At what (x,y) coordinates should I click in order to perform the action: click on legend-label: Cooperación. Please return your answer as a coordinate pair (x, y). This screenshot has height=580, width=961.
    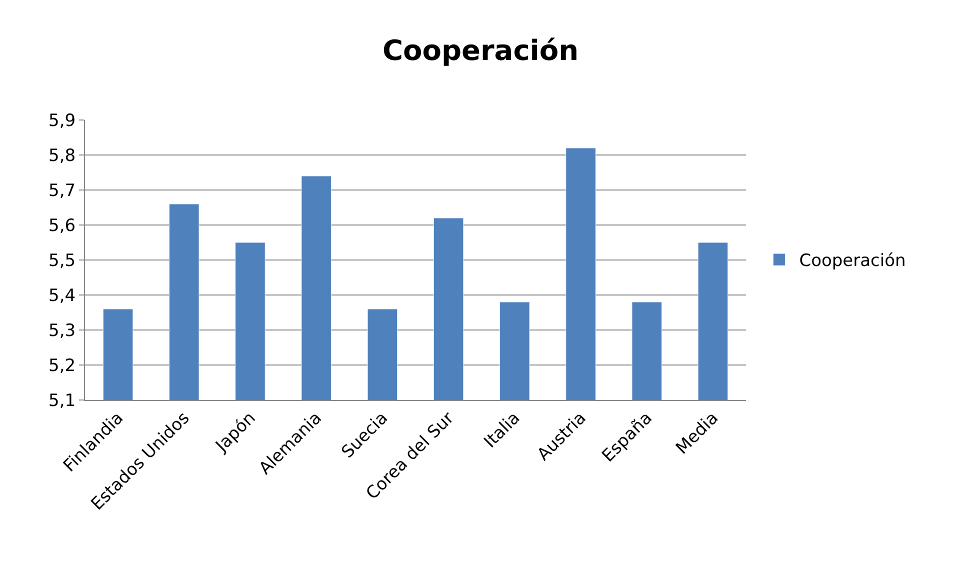
    Looking at the image, I should click on (852, 261).